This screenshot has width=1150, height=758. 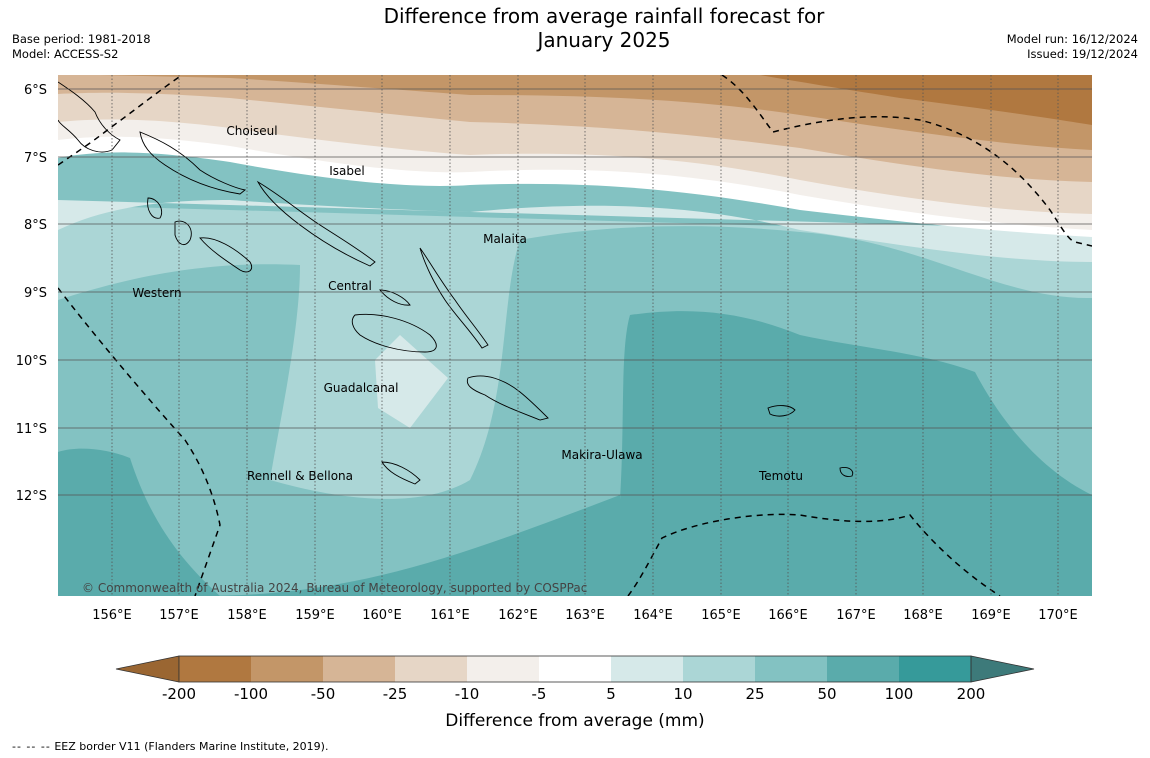 What do you see at coordinates (81, 39) in the screenshot?
I see `base-period: Base period: 1981-2018` at bounding box center [81, 39].